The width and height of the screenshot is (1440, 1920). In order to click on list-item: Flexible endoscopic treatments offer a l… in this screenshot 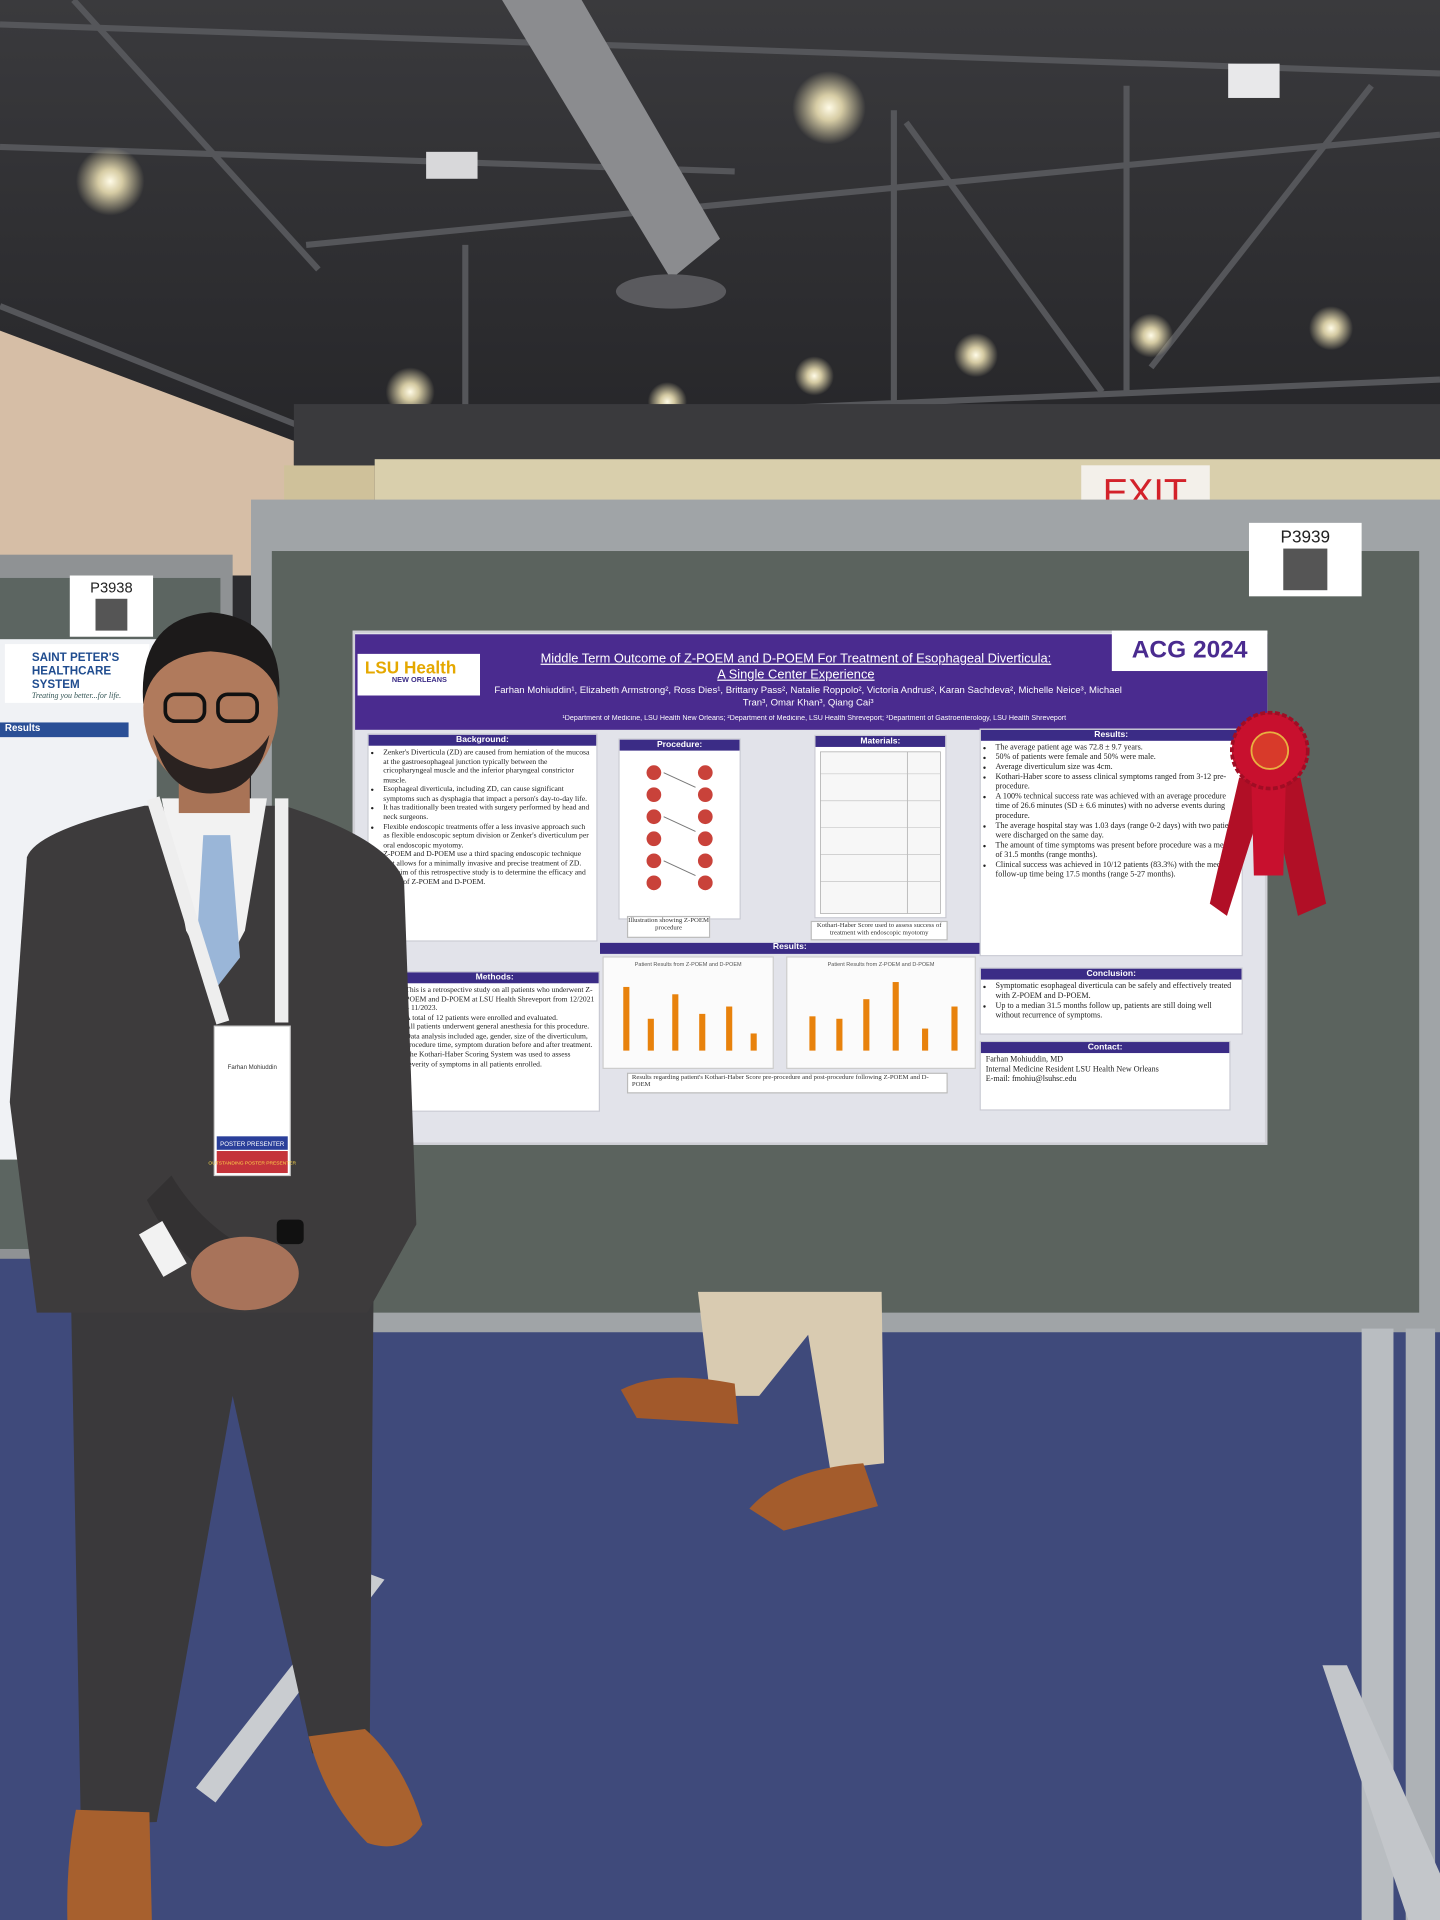, I will do `click(487, 836)`.